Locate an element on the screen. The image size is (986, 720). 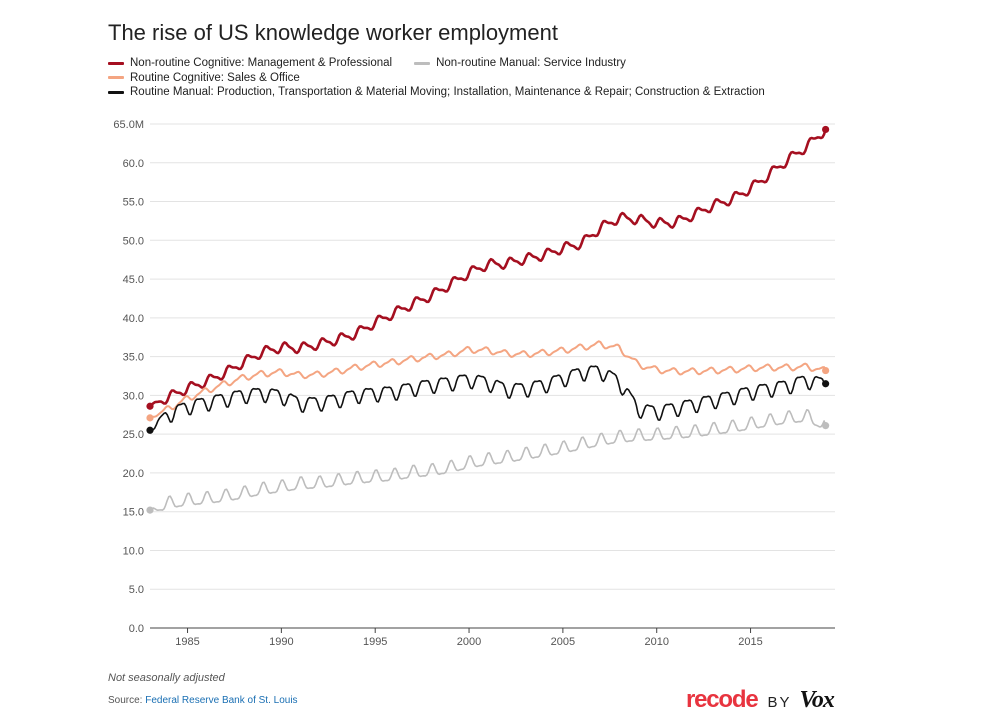
legend-row-2: Routine Cognitive: Sales & Office is located at coordinates (447, 78).